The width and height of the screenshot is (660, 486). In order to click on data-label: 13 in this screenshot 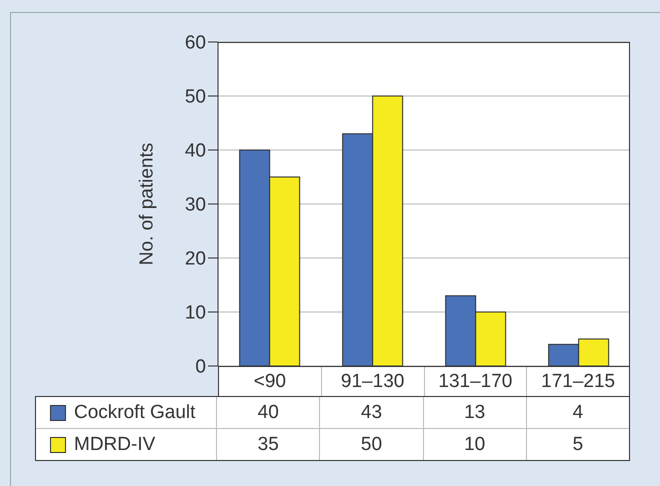, I will do `click(474, 412)`.